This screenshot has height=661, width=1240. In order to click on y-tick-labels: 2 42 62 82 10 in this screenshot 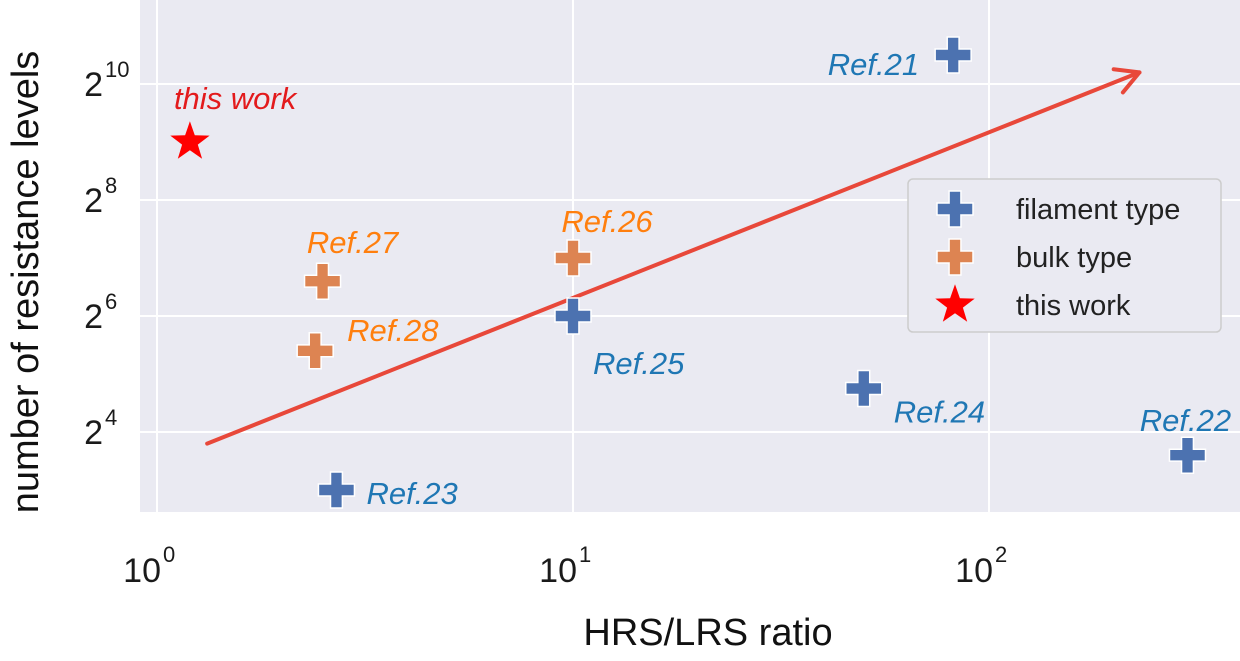, I will do `click(106, 254)`.